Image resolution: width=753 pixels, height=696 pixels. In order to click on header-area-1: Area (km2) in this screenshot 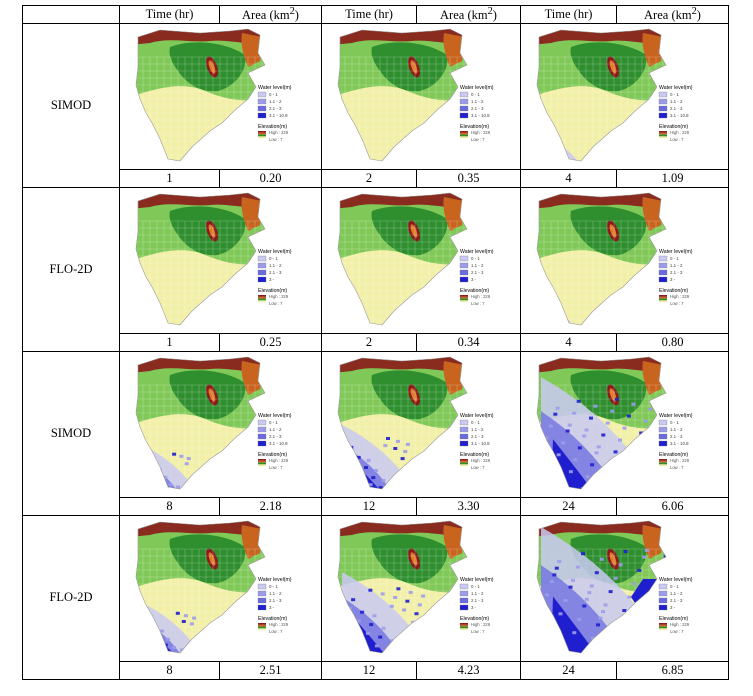, I will do `click(270, 14)`.